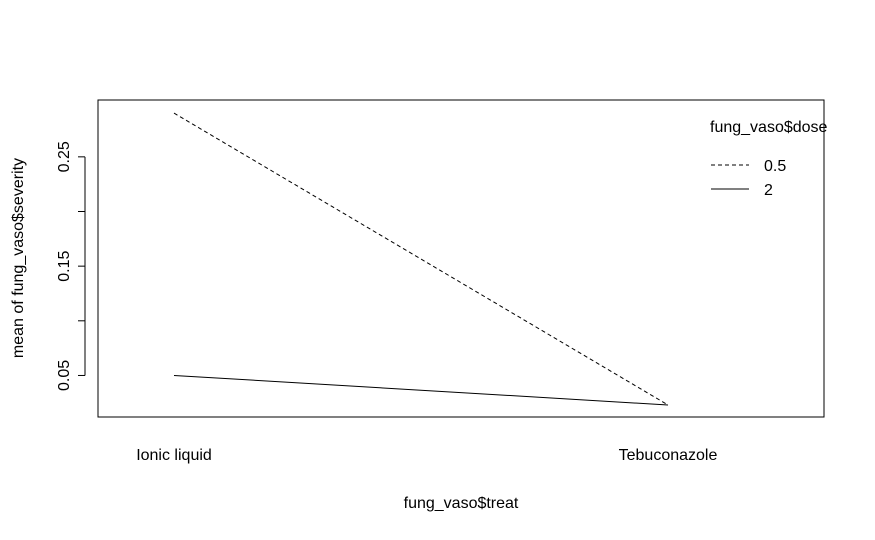 The image size is (875, 540). I want to click on x-tick-label: Tebuconazole, so click(668, 455).